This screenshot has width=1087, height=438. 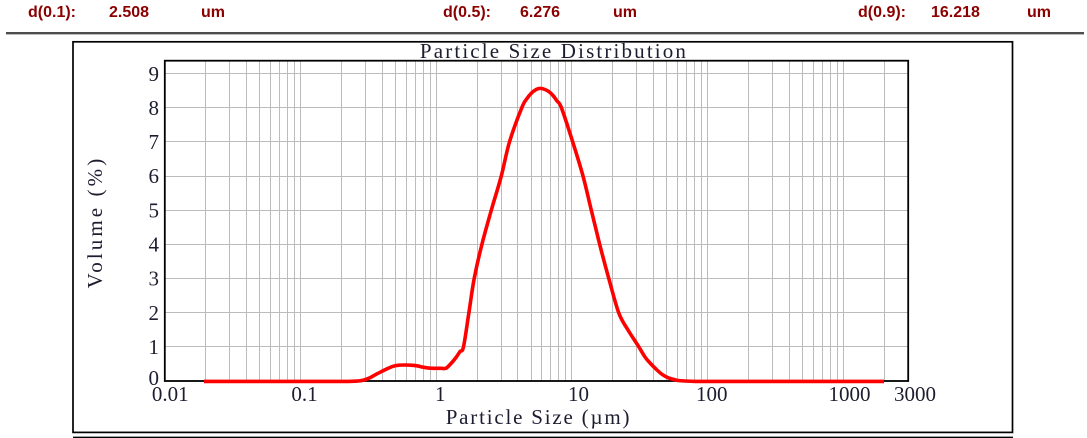 What do you see at coordinates (154, 210) in the screenshot?
I see `svg-text: 5` at bounding box center [154, 210].